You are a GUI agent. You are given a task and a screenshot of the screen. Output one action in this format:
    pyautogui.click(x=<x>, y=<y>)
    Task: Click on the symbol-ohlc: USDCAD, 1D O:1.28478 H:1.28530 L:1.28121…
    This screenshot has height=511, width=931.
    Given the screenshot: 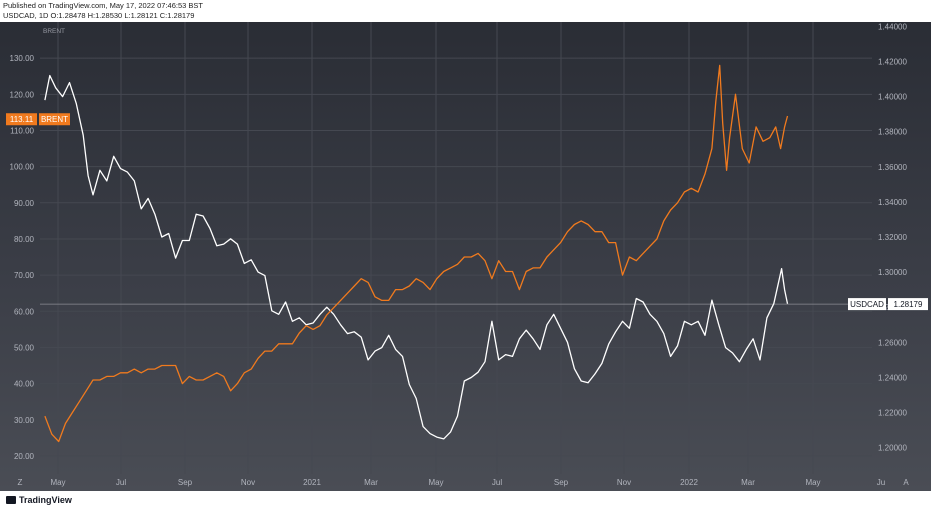 What is the action you would take?
    pyautogui.click(x=99, y=15)
    